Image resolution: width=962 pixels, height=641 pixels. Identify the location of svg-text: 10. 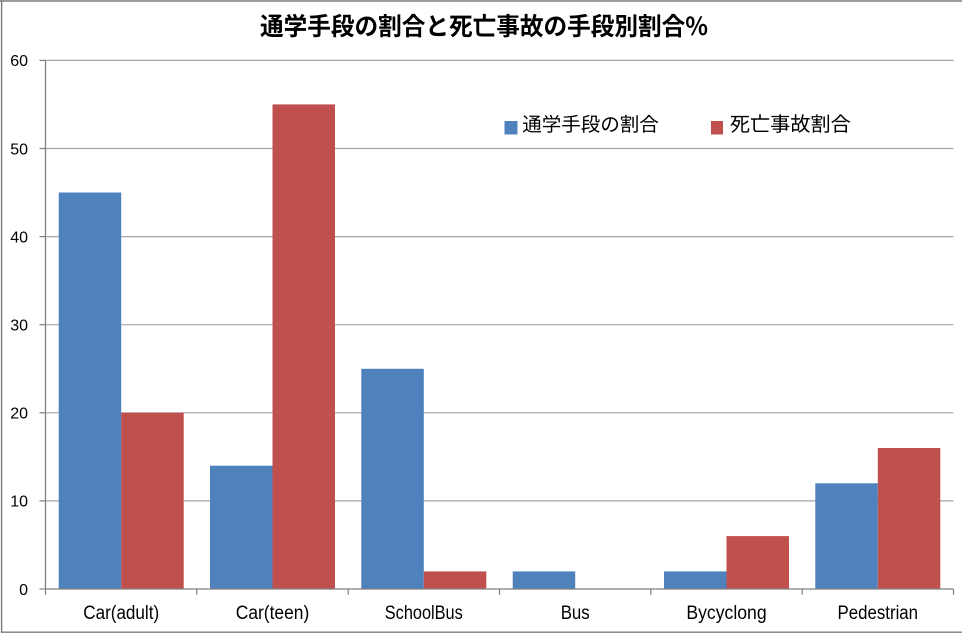
(19, 502).